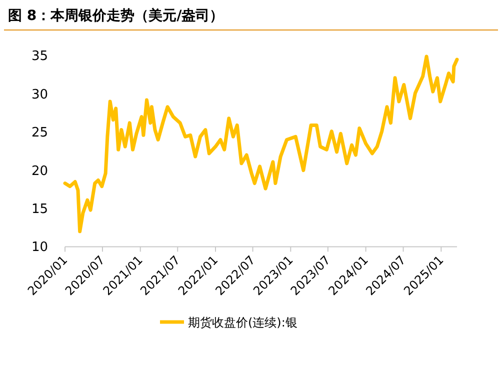 Image resolution: width=502 pixels, height=380 pixels. Describe the element at coordinates (116, 15) in the screenshot. I see `chart-title: 图 8：本周银价走势（美元/盎司）` at that location.